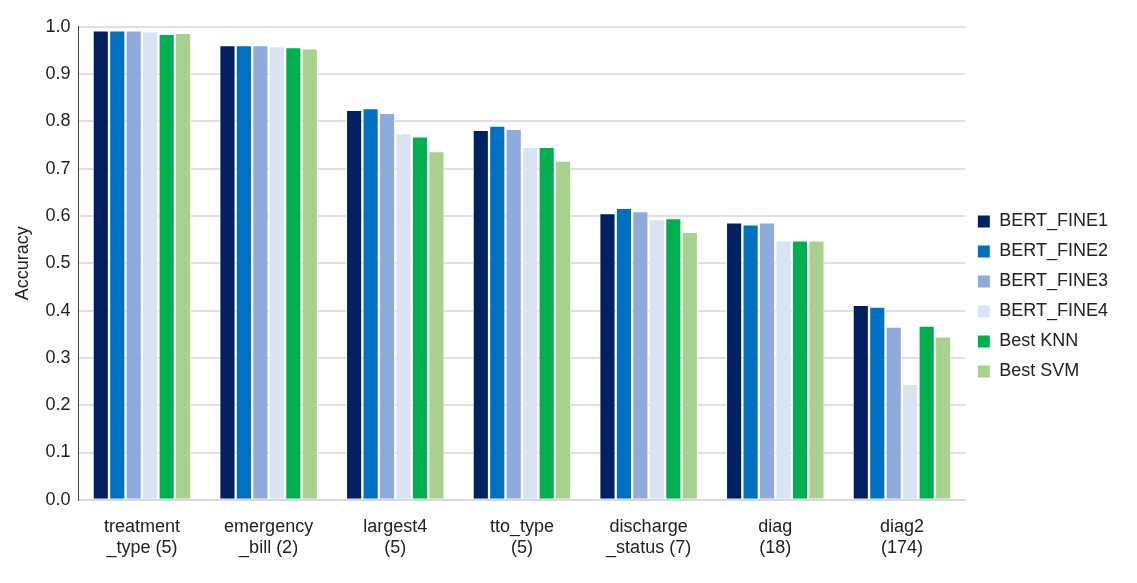 This screenshot has height=583, width=1137. What do you see at coordinates (901, 536) in the screenshot?
I see `x-tick-label: diag2 (174)` at bounding box center [901, 536].